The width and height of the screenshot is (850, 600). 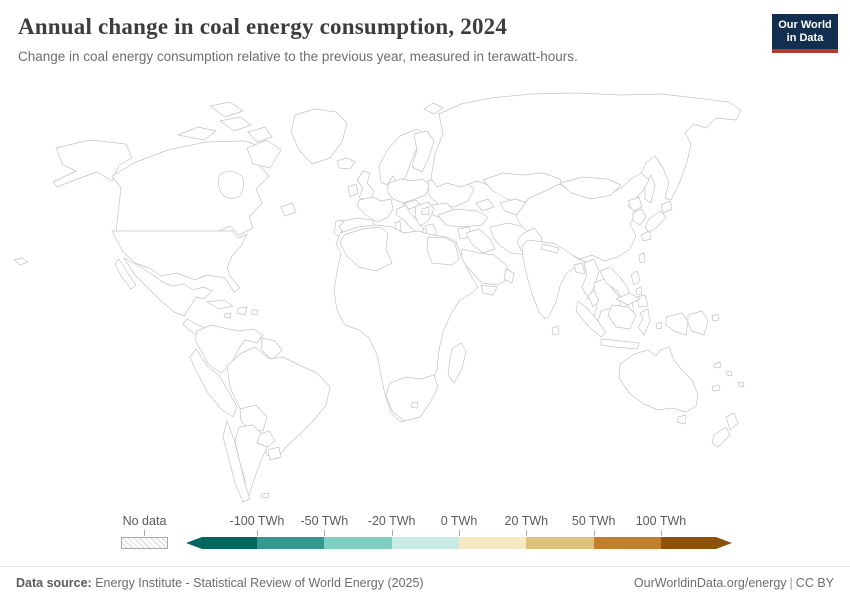 What do you see at coordinates (265, 495) in the screenshot?
I see `country-falkland-islands` at bounding box center [265, 495].